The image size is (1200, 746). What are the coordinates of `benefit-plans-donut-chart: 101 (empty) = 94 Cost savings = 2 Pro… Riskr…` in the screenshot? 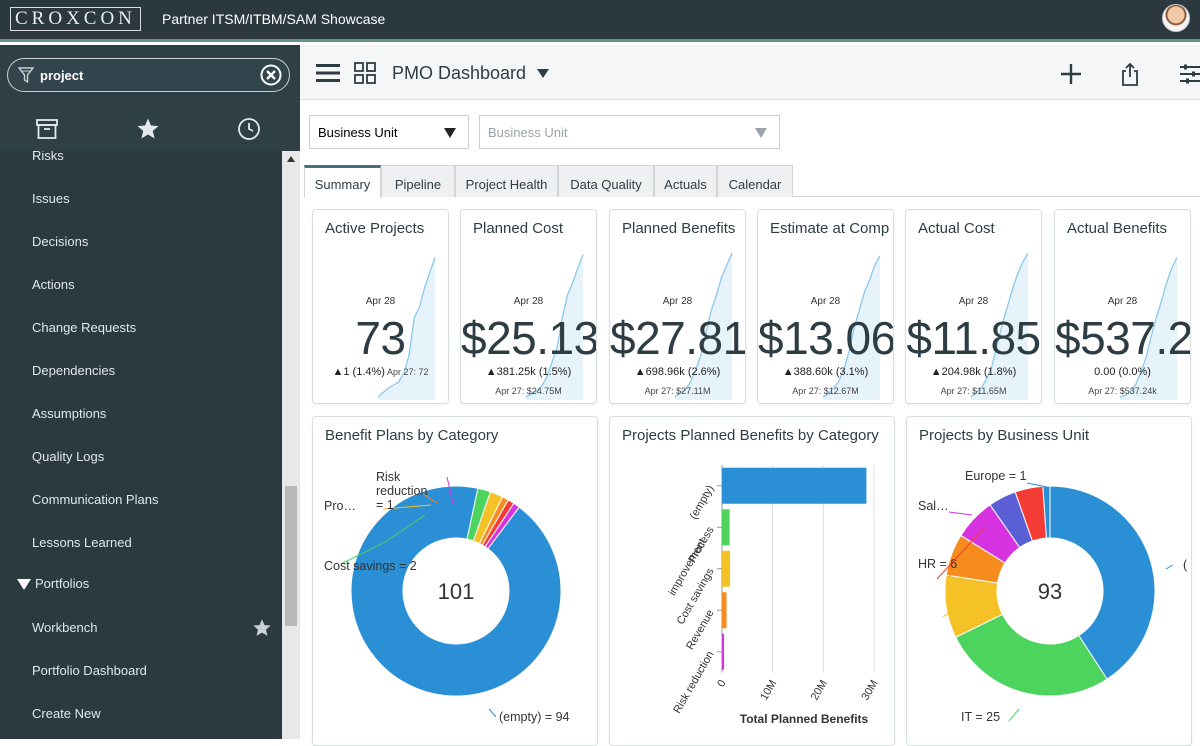 It's located at (455, 581).